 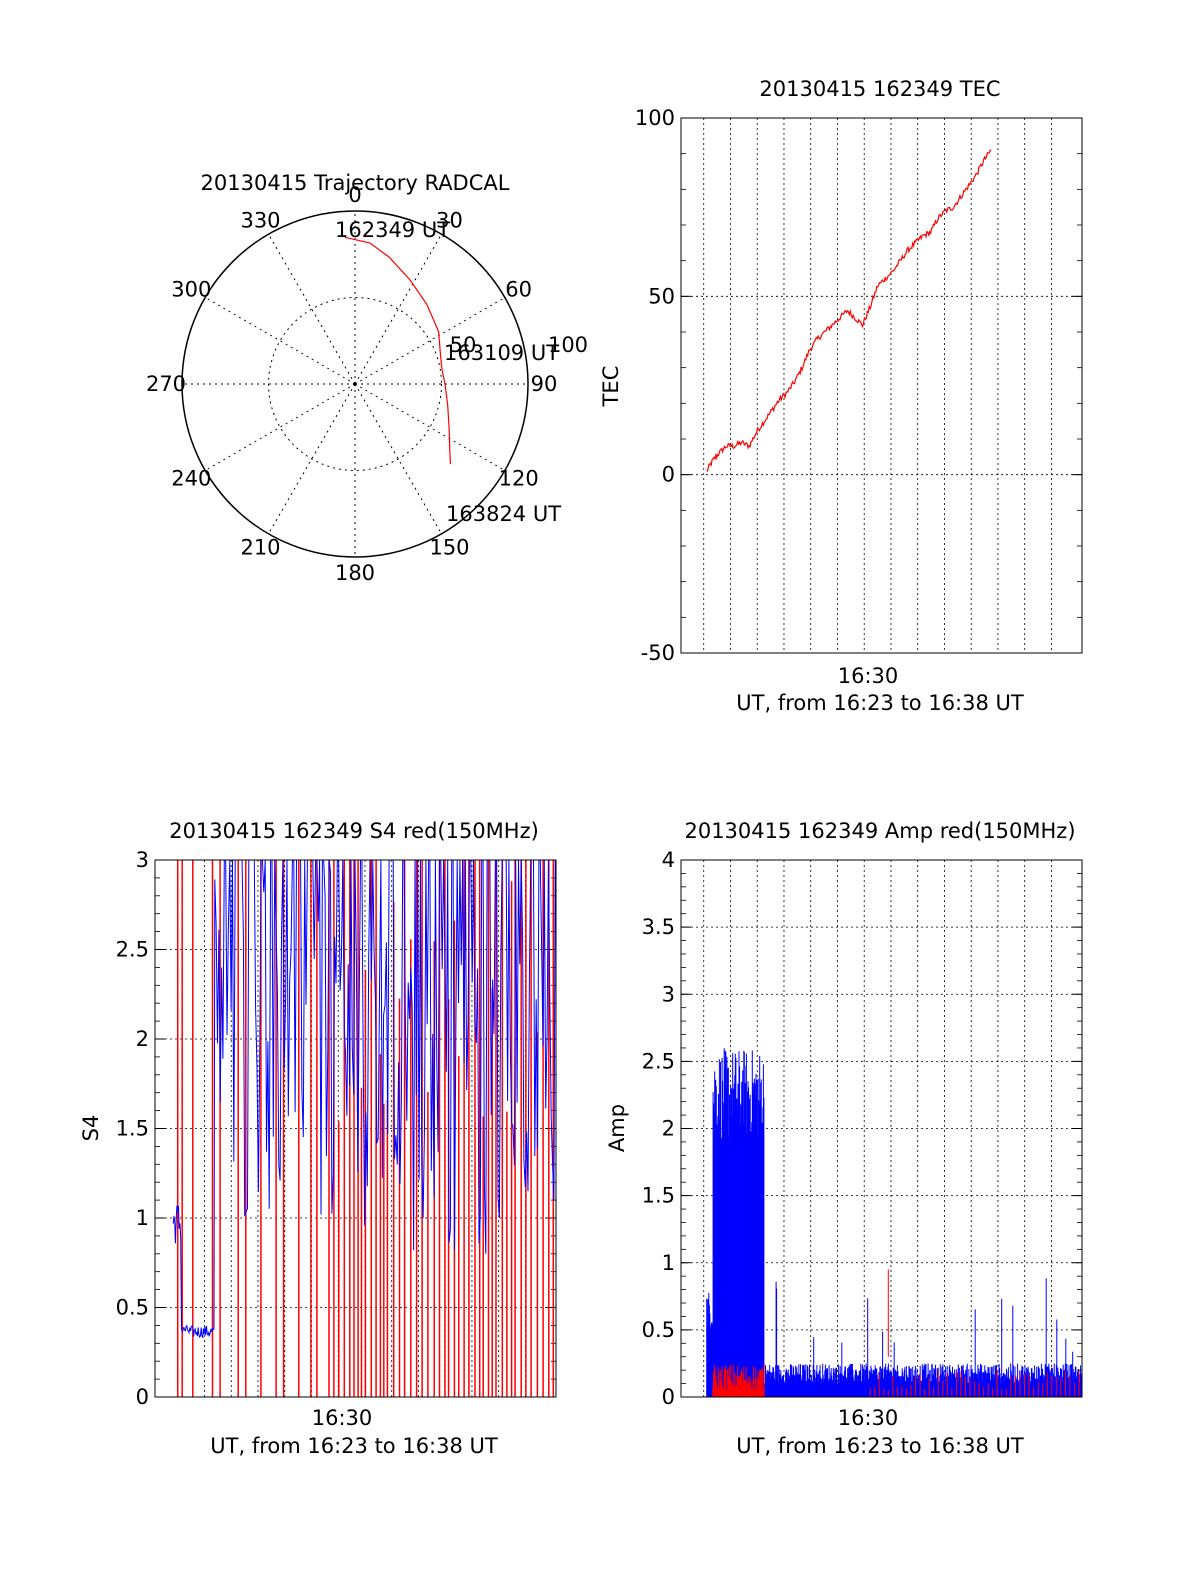 What do you see at coordinates (392, 230) in the screenshot?
I see `trajectory-start-label: 162349 UT` at bounding box center [392, 230].